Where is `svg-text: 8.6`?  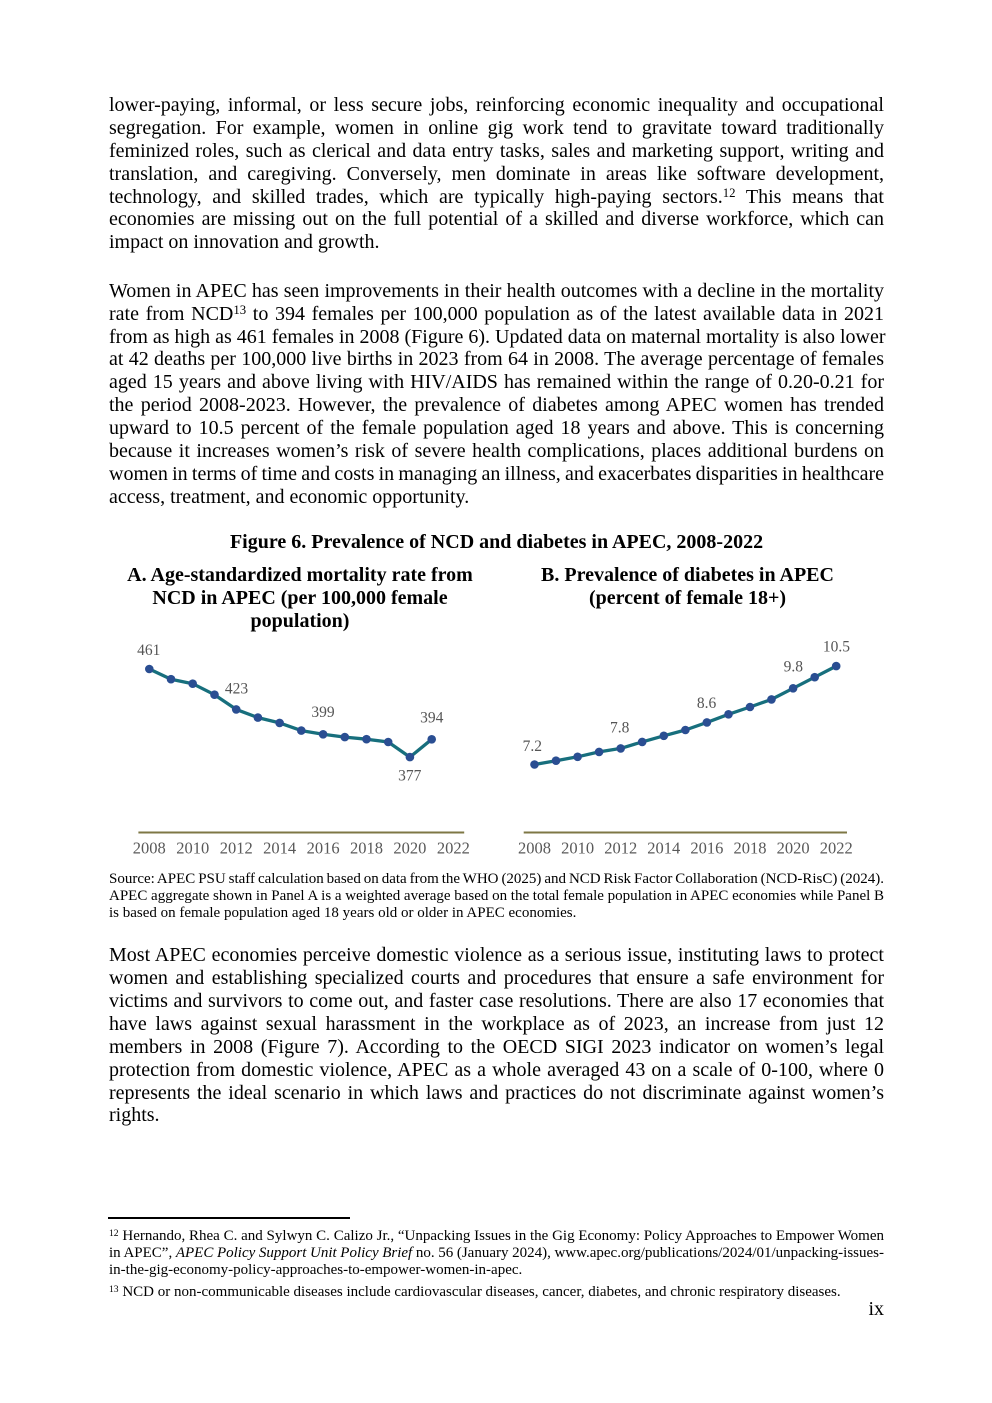 svg-text: 8.6 is located at coordinates (707, 703).